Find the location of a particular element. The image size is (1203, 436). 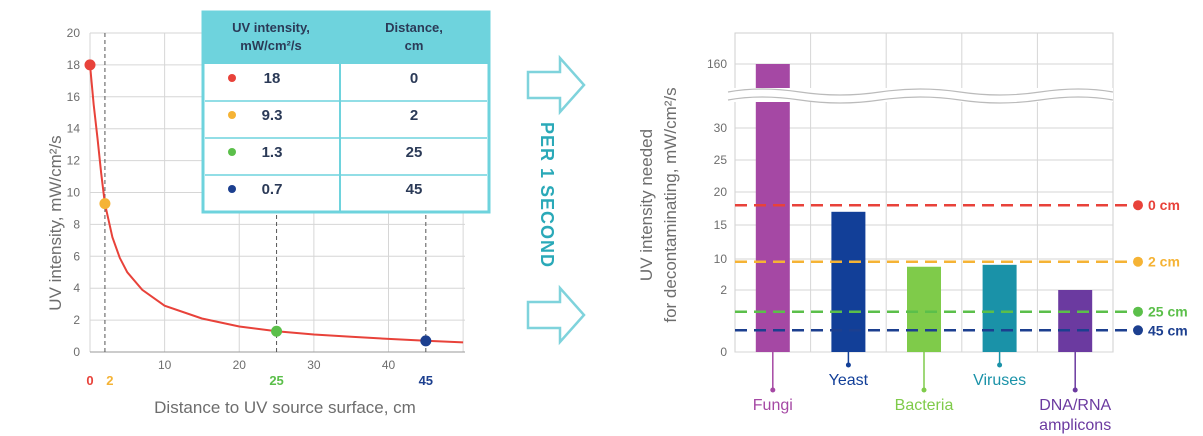

table-header-intensity-1: UV intensity, is located at coordinates (271, 27).